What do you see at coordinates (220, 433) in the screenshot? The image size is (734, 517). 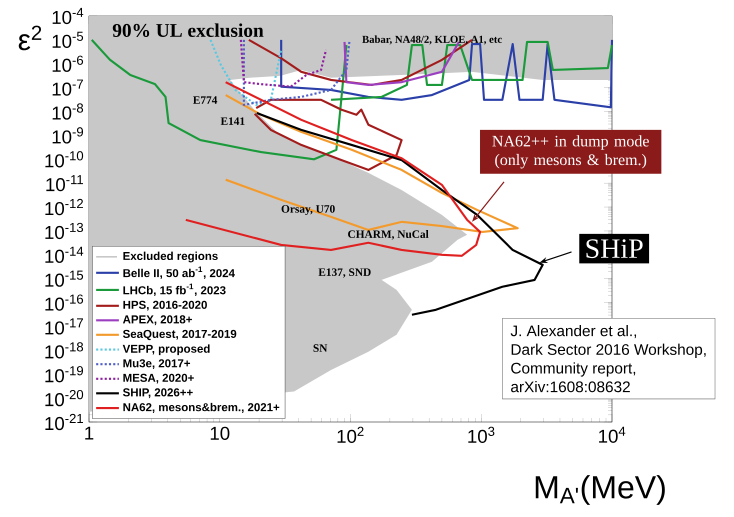 I see `x-tick-label: 10` at bounding box center [220, 433].